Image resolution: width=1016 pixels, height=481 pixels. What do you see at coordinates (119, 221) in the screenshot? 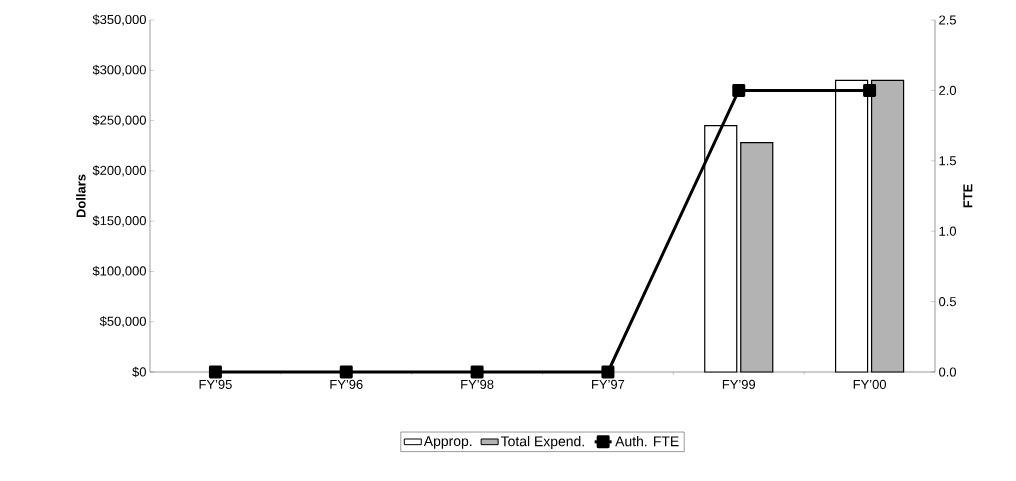
I see `y-tick-label: $150,000` at bounding box center [119, 221].